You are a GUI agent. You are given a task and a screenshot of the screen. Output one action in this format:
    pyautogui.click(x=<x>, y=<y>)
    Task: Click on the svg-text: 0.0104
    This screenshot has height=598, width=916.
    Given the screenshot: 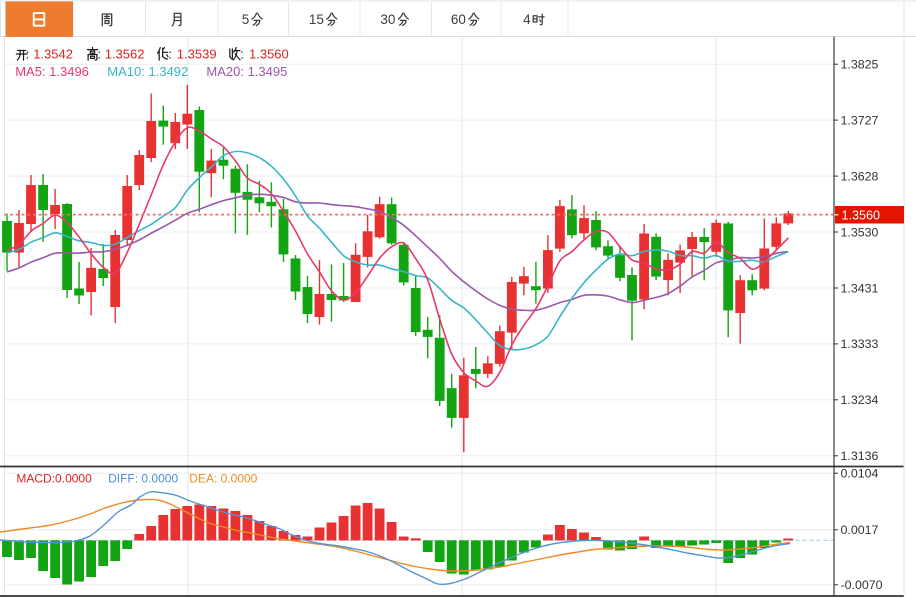 What is the action you would take?
    pyautogui.click(x=860, y=474)
    